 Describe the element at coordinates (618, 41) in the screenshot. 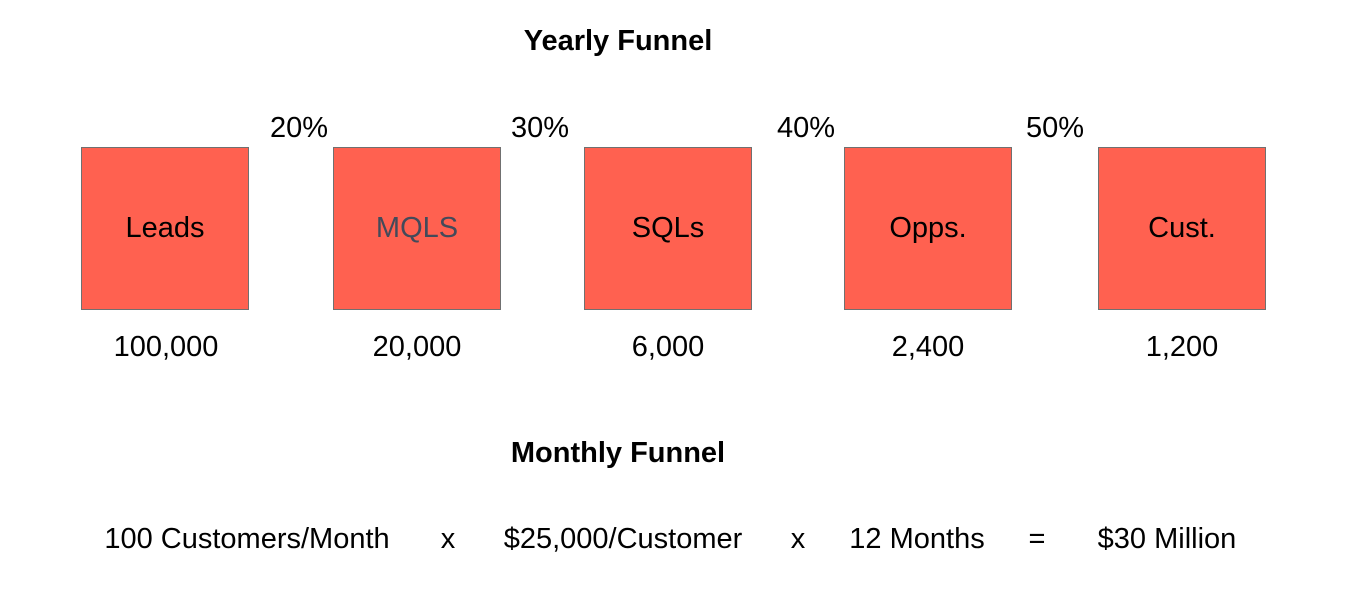

I see `yearly-funnel-title: Yearly Funnel` at that location.